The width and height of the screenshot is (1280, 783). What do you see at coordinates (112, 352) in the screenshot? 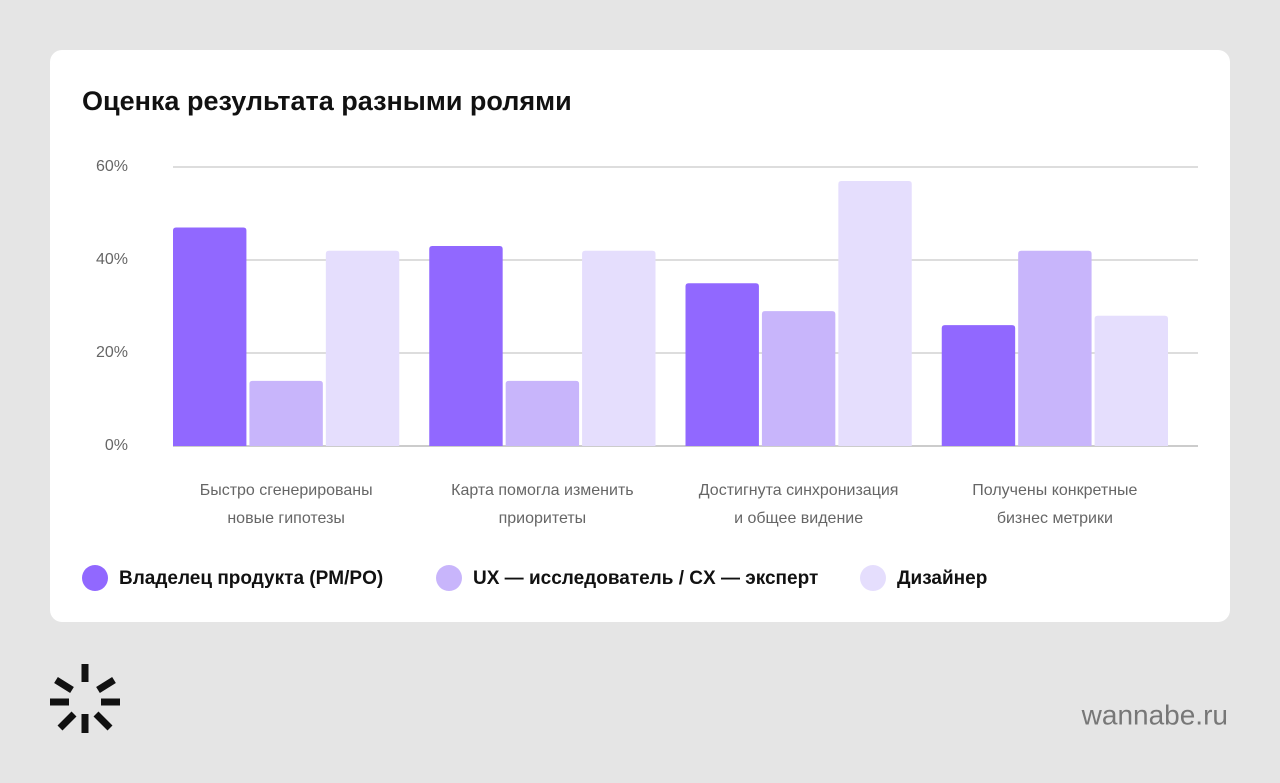
I see `y-tick-label: 20%` at bounding box center [112, 352].